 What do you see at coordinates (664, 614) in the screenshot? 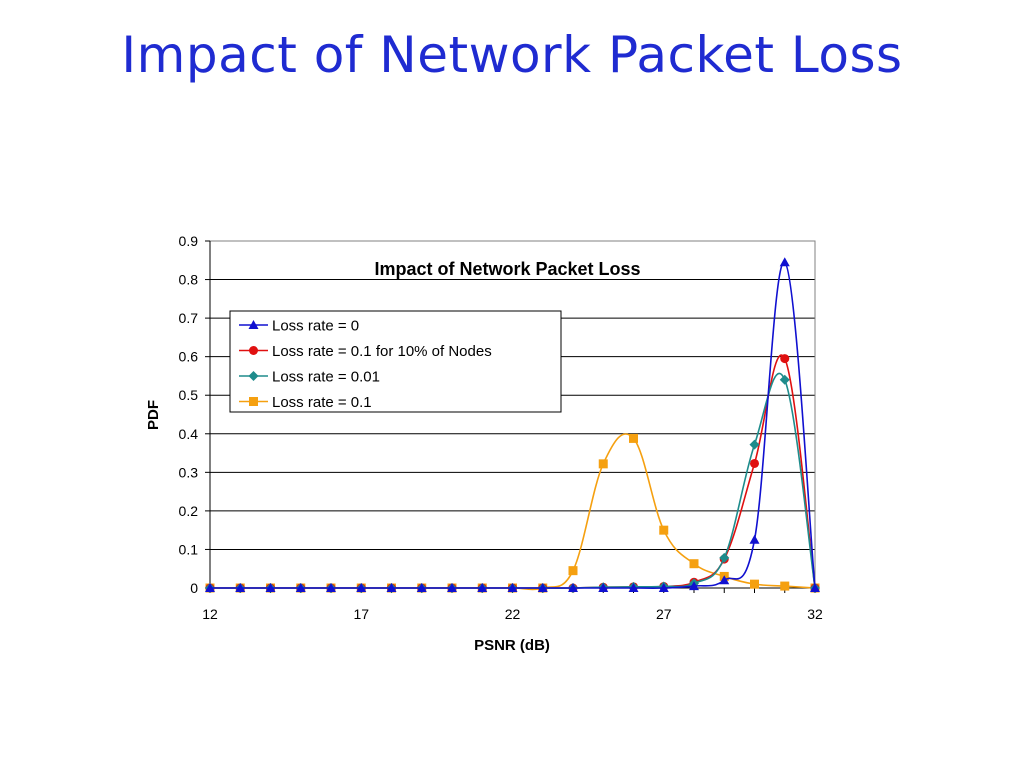
I see `x-tick-label: 27` at bounding box center [664, 614].